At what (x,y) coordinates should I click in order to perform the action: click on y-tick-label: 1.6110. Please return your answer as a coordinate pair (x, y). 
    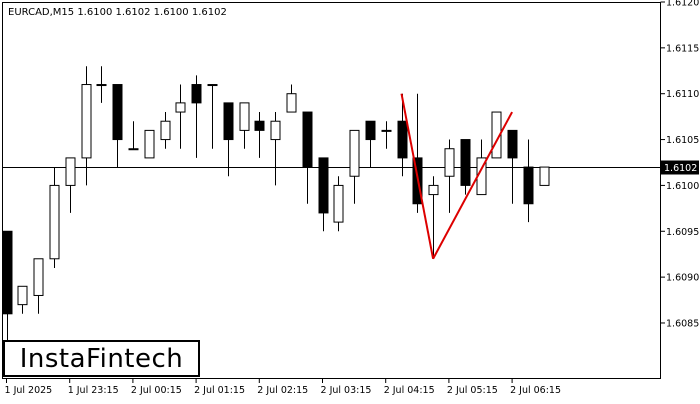
    Looking at the image, I should click on (682, 94).